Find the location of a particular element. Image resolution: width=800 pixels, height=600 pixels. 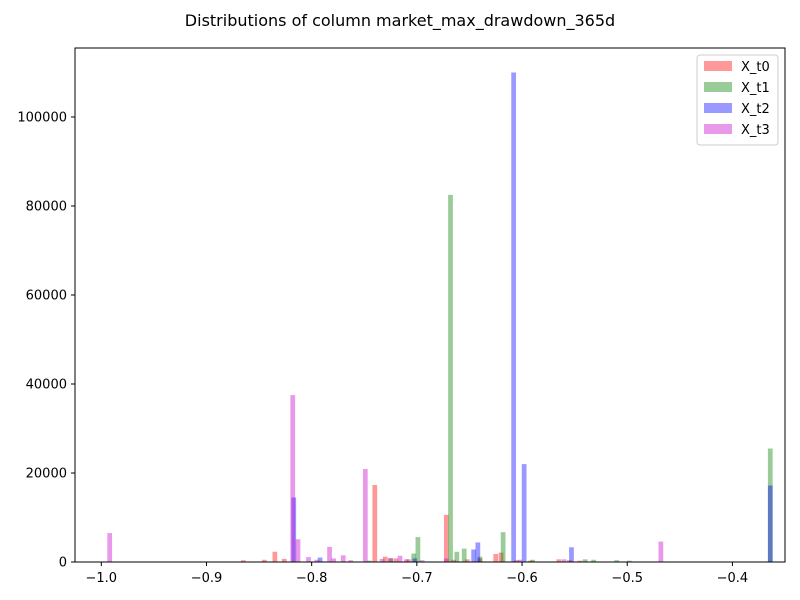

x-tick-label-1: −0.9 is located at coordinates (207, 578).